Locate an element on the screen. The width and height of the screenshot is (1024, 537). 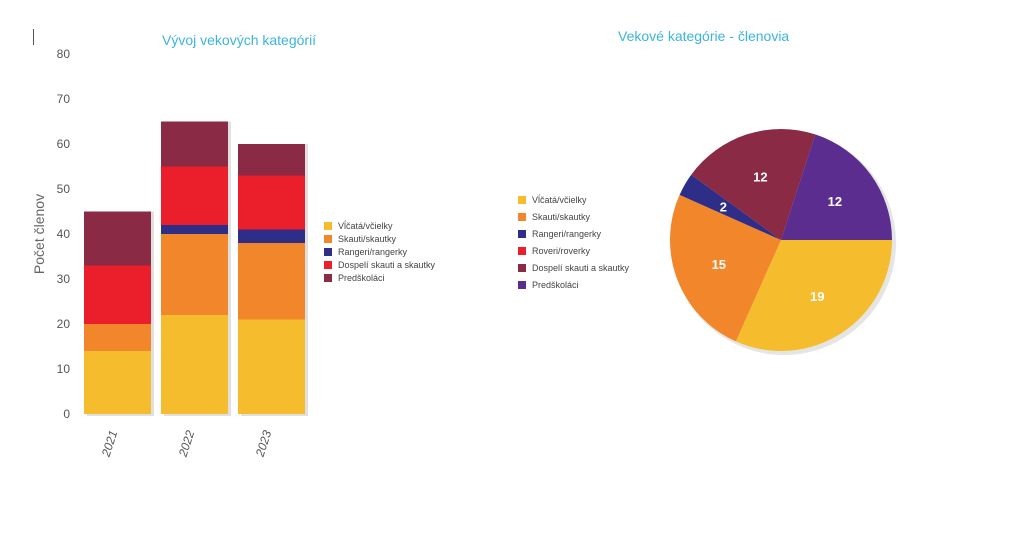
y-tick-label: 40 is located at coordinates (64, 234).